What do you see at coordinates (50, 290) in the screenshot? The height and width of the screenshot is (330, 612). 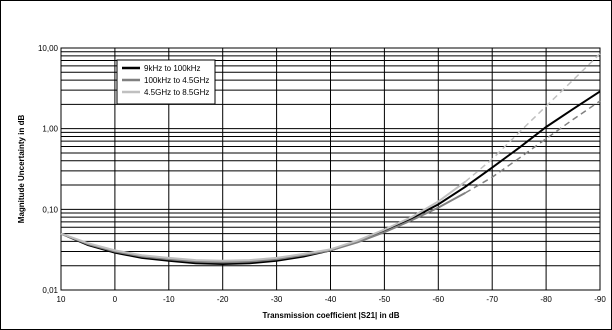 I see `y-tick-label: 0,01` at bounding box center [50, 290].